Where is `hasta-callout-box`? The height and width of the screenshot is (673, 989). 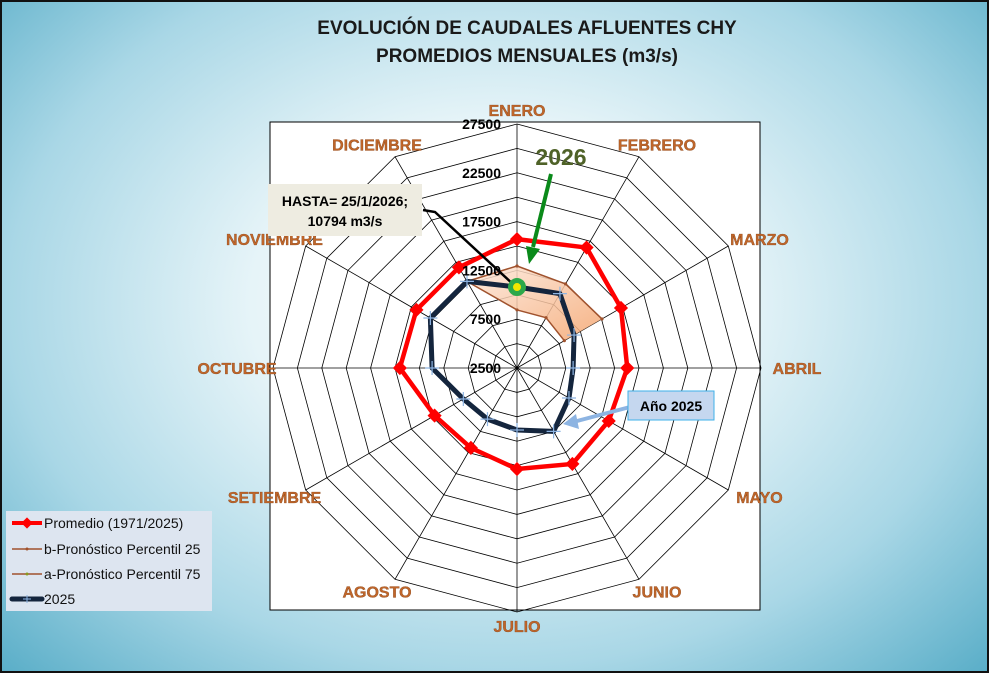
hasta-callout-box is located at coordinates (345, 210).